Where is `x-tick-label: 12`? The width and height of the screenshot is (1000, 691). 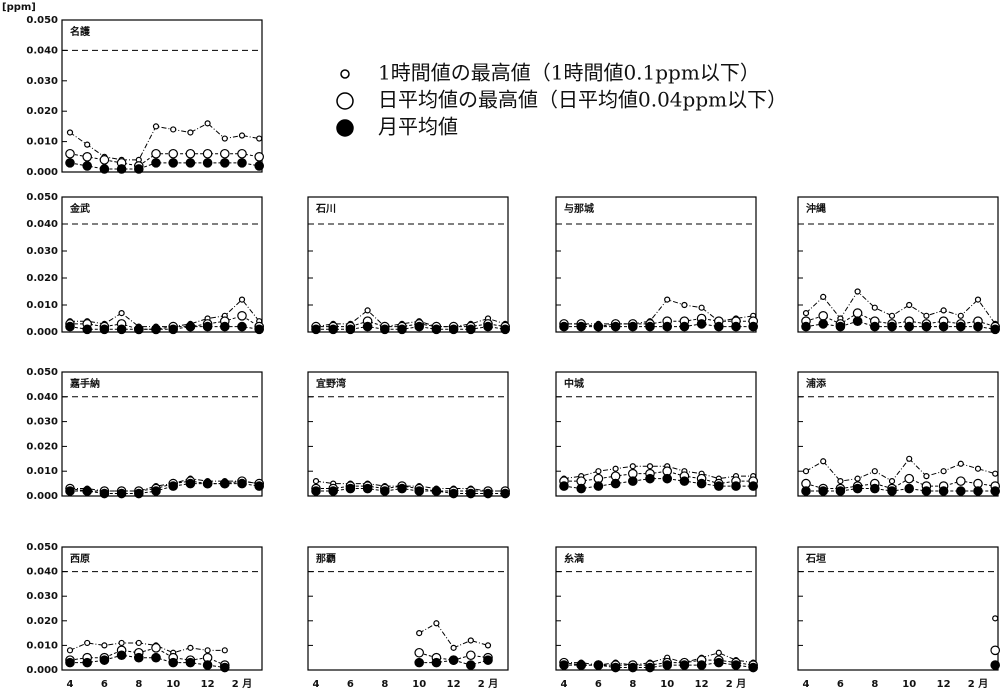
x-tick-label: 12 is located at coordinates (454, 684).